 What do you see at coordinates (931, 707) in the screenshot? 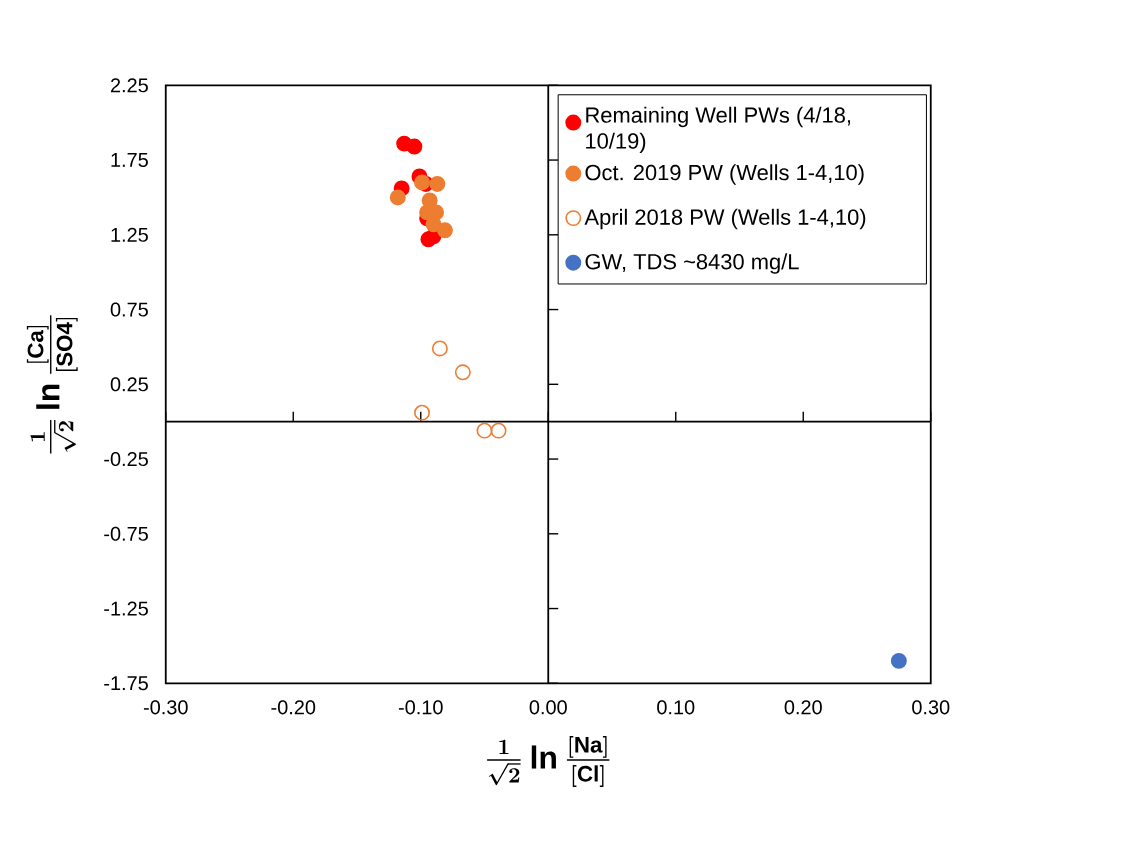
I see `x-tick-label: 0.30` at bounding box center [931, 707].